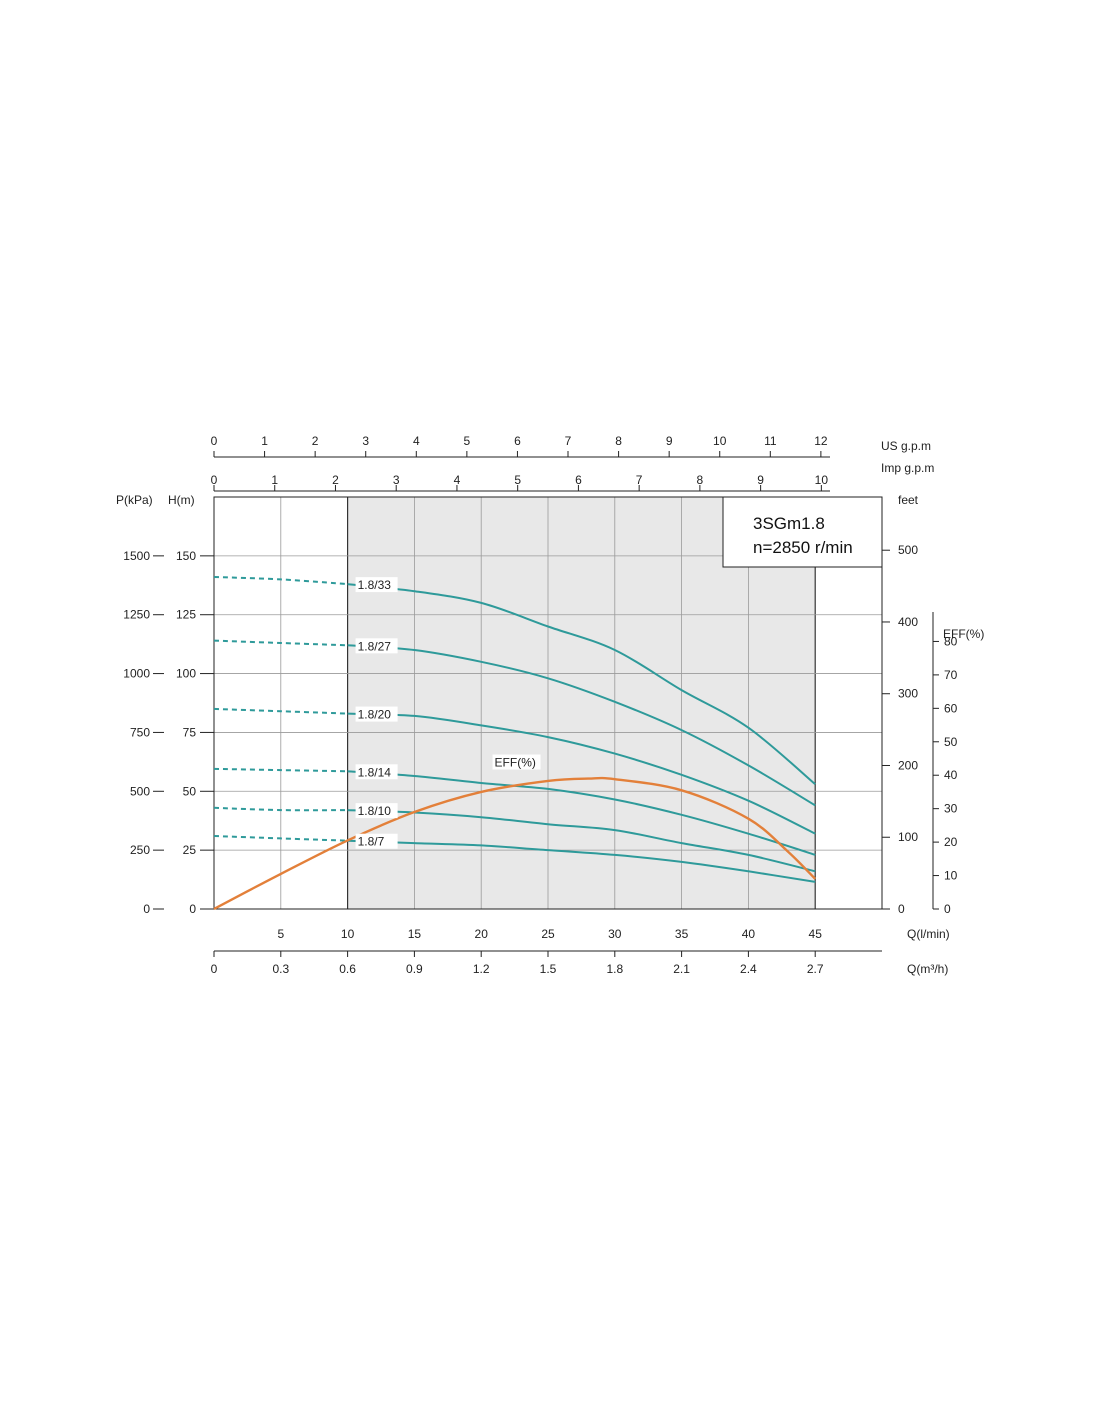  What do you see at coordinates (264, 441) in the screenshot?
I see `us-gpm-tick-label: 1` at bounding box center [264, 441].